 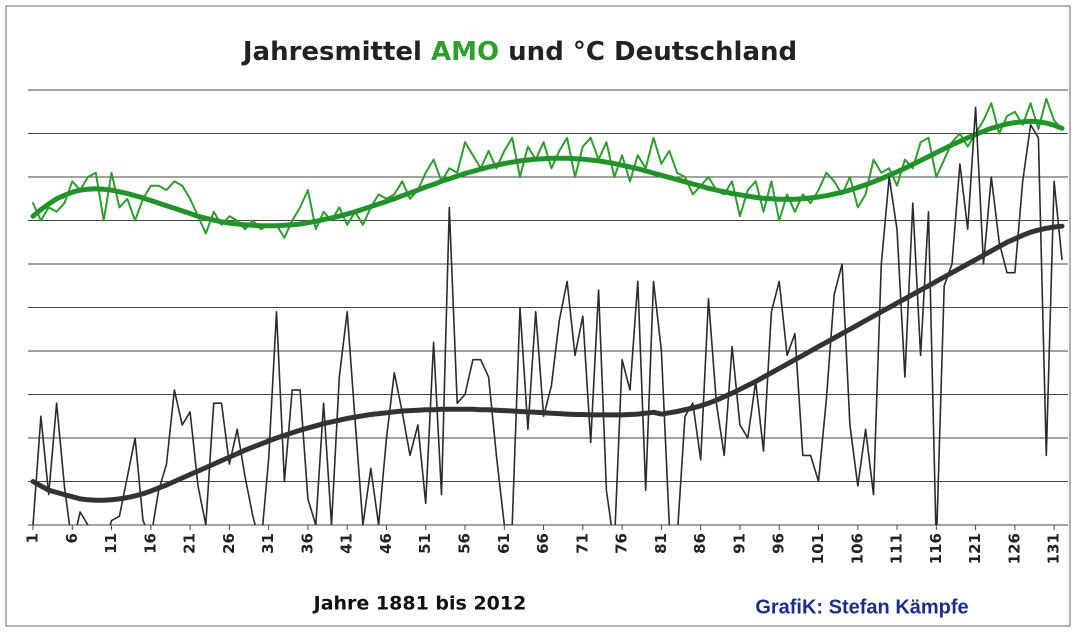 I want to click on x-tick-label: 81, so click(x=661, y=543).